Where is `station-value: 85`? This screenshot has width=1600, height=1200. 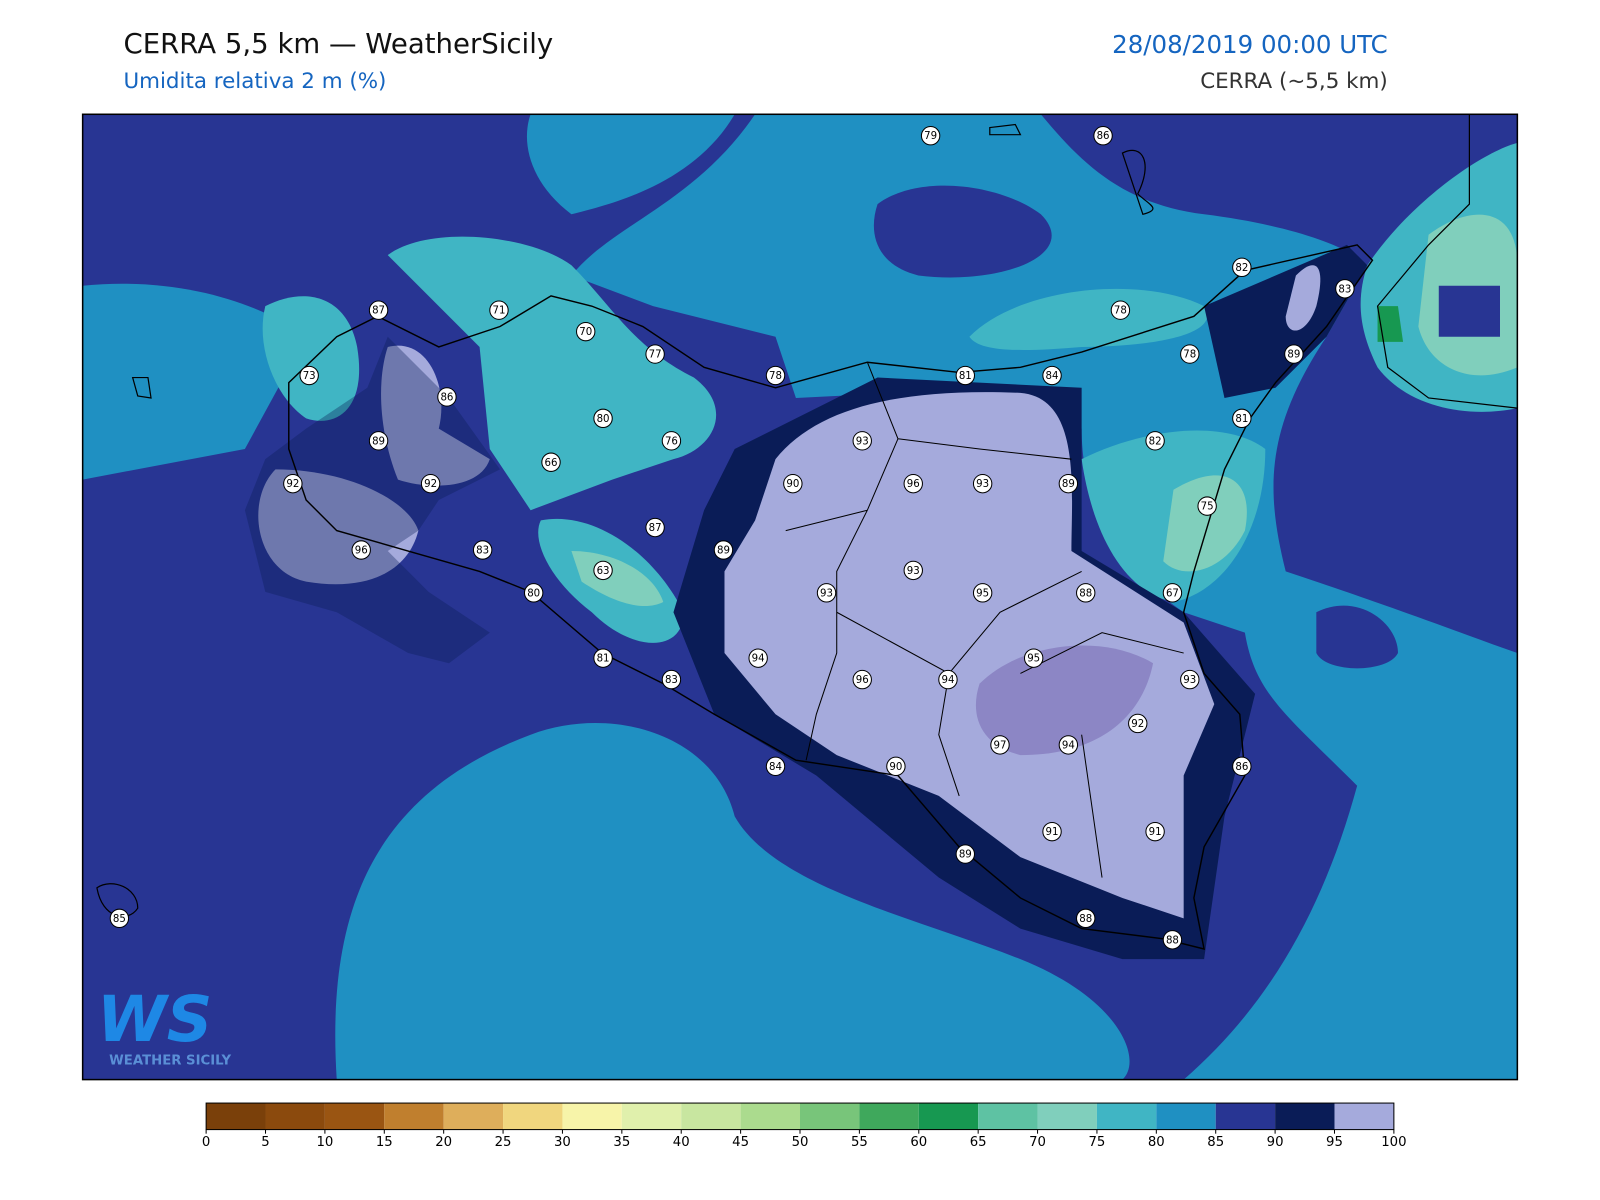
station-value: 85 is located at coordinates (119, 919).